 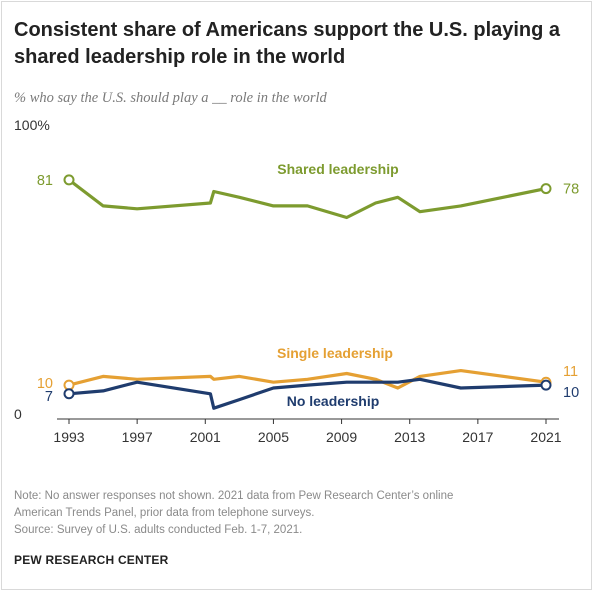 I want to click on organization-label: PEW RESEARCH CENTER, so click(x=91, y=560).